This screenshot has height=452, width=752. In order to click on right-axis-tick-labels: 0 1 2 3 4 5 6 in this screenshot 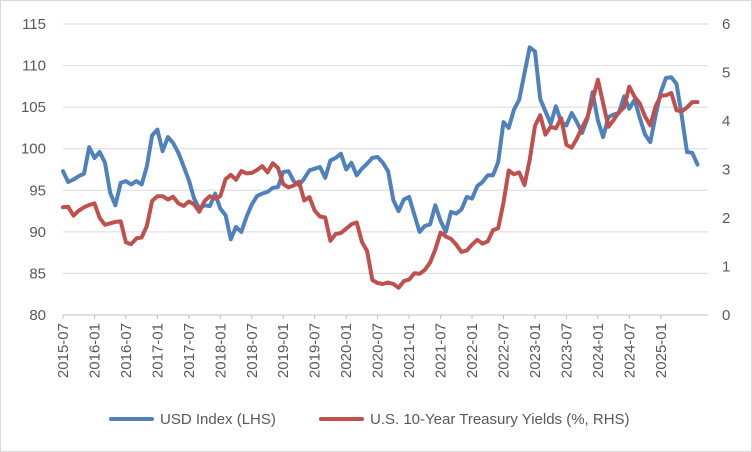, I will do `click(726, 170)`.